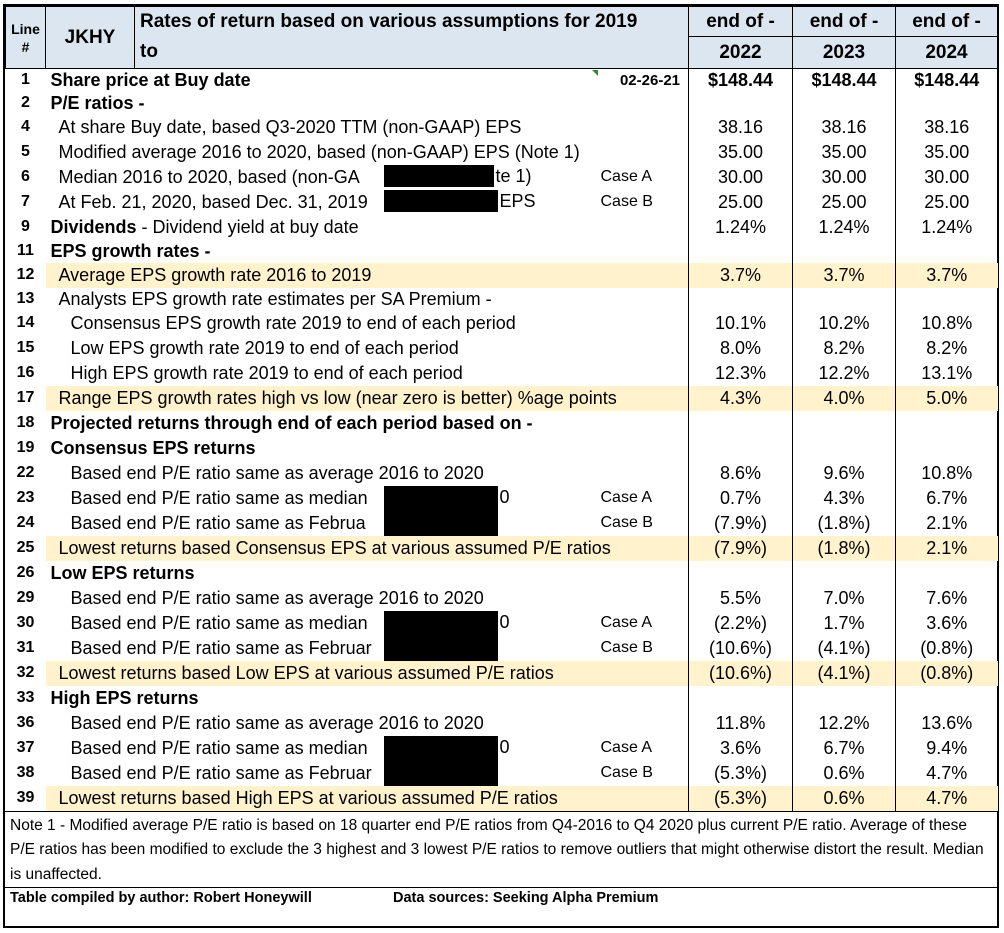 The width and height of the screenshot is (1004, 933). What do you see at coordinates (626, 747) in the screenshot?
I see `case-label: Case A` at bounding box center [626, 747].